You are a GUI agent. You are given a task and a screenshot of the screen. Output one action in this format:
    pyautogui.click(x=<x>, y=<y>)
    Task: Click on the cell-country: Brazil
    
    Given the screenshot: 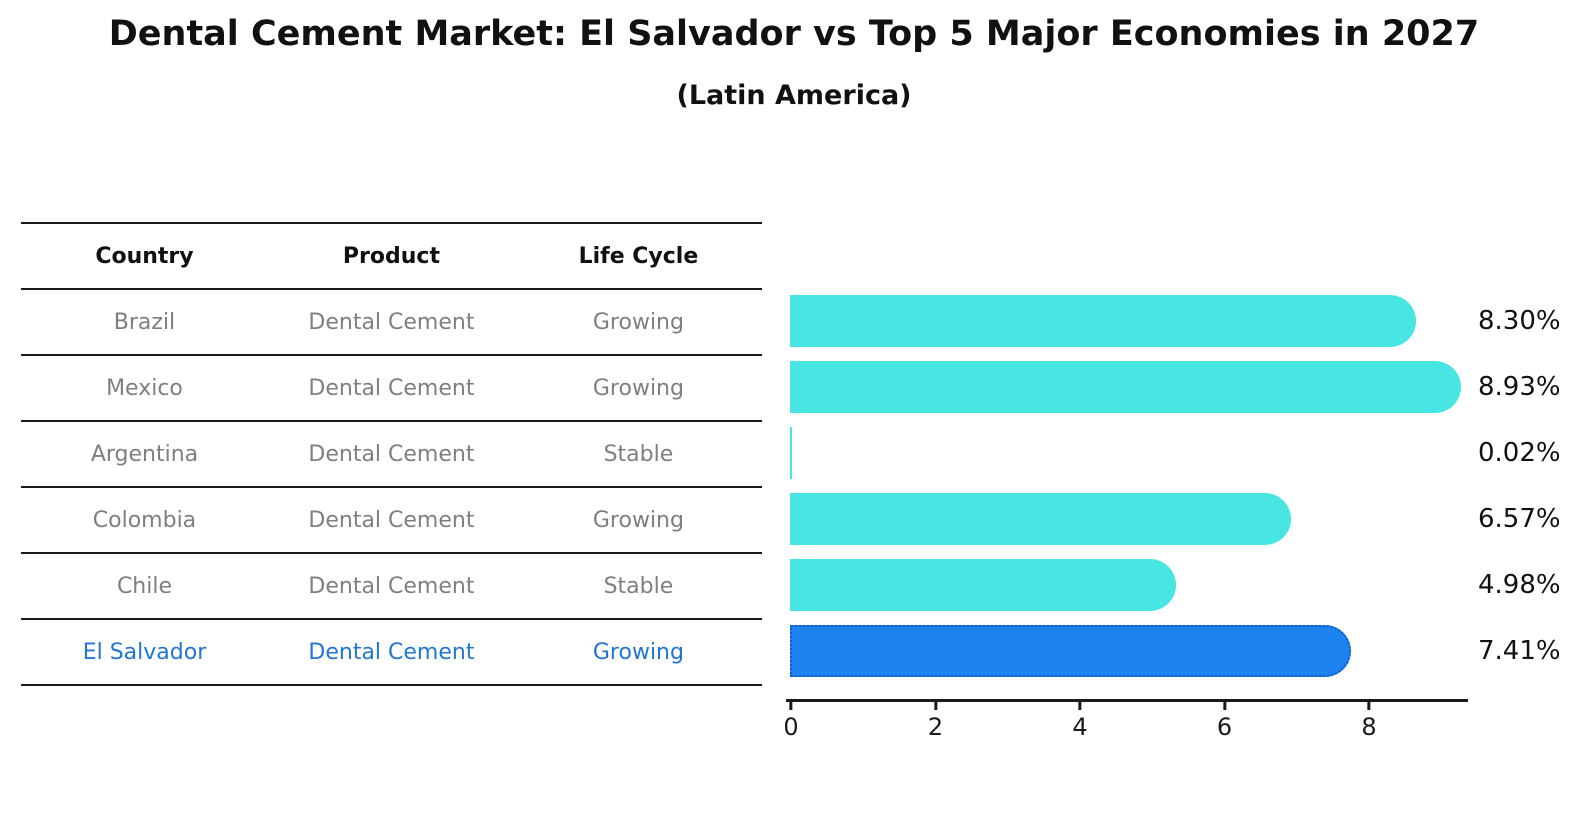 What is the action you would take?
    pyautogui.click(x=144, y=322)
    